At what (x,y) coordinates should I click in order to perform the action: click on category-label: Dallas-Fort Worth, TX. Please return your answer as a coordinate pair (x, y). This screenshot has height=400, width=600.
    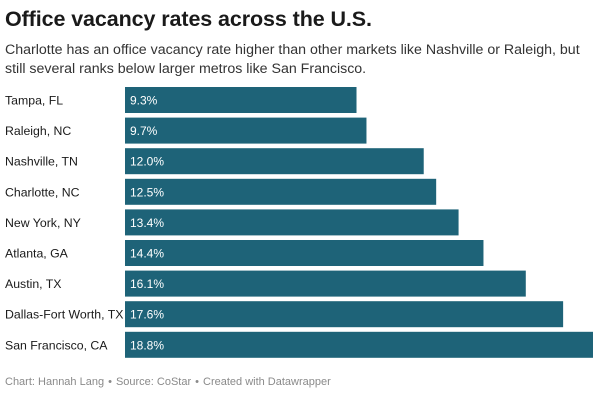
    Looking at the image, I should click on (64, 315).